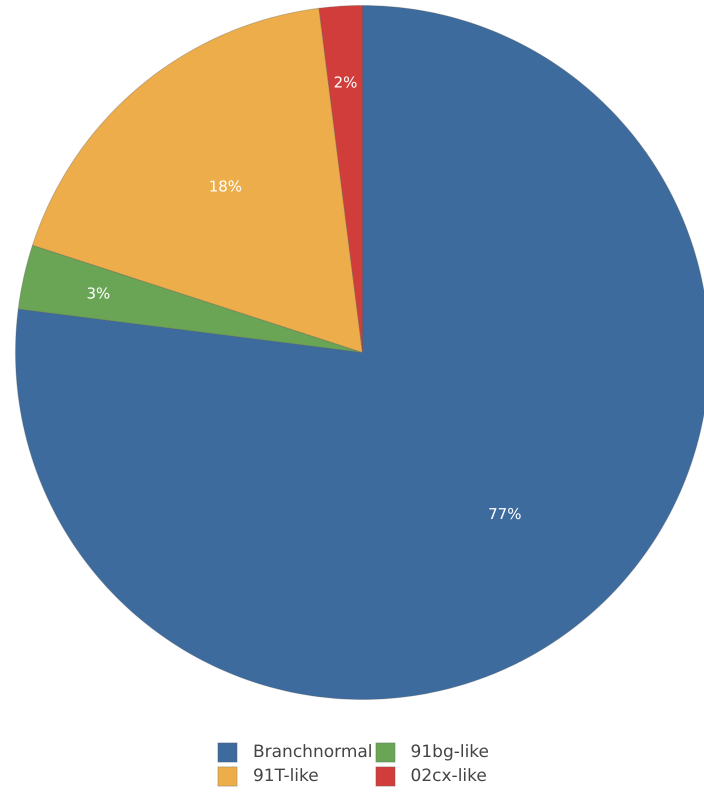 The image size is (704, 792). I want to click on data-label: 77%, so click(505, 513).